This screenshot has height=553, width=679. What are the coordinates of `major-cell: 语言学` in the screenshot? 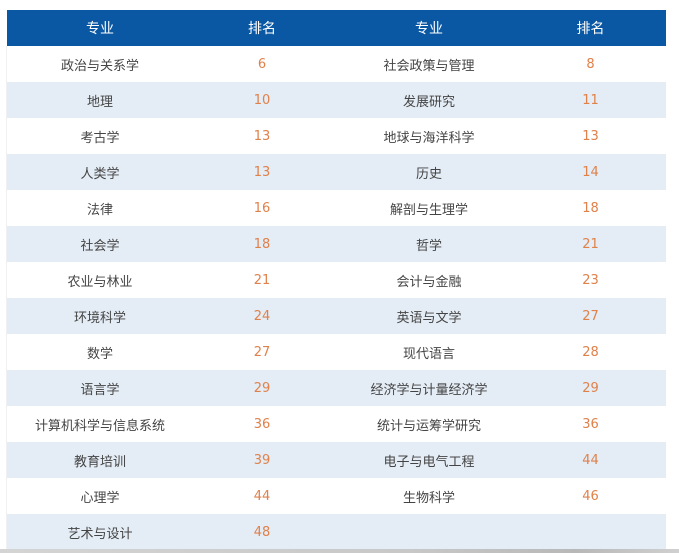 It's located at (100, 388).